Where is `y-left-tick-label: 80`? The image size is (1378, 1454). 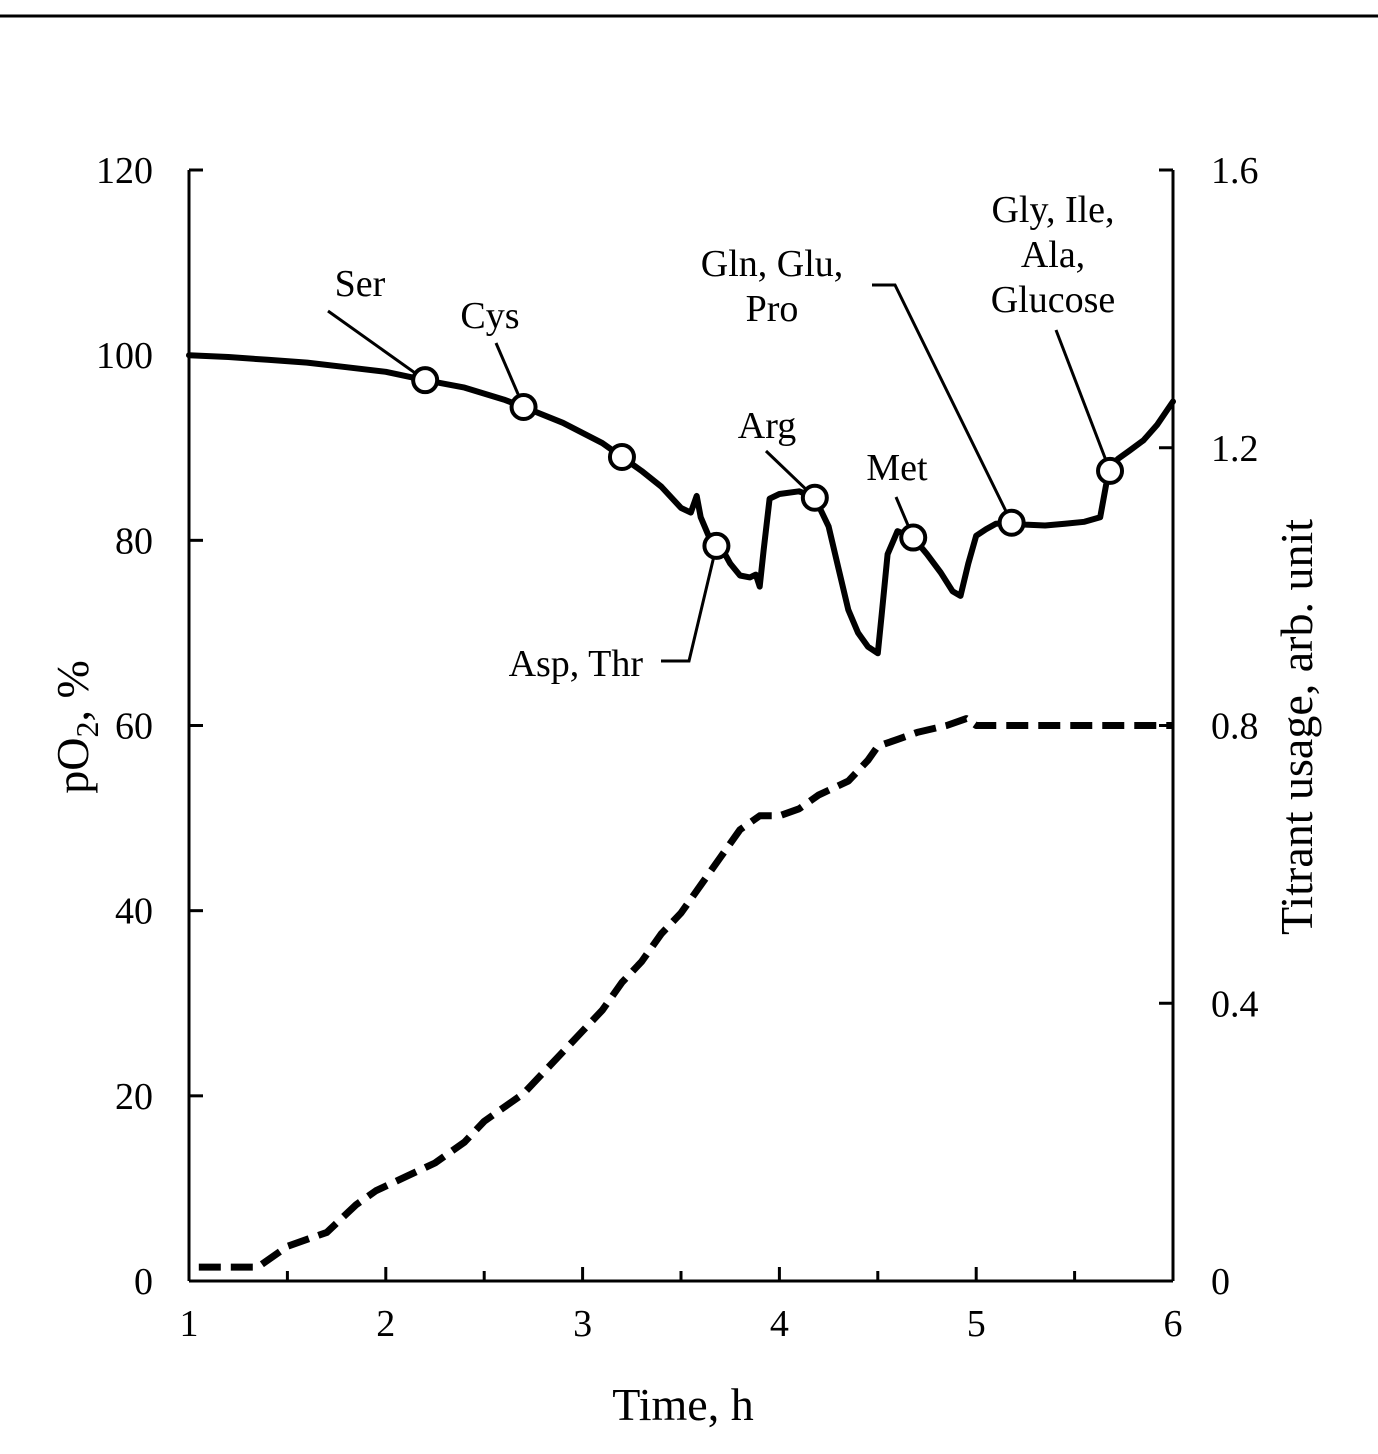 y-left-tick-label: 80 is located at coordinates (134, 541).